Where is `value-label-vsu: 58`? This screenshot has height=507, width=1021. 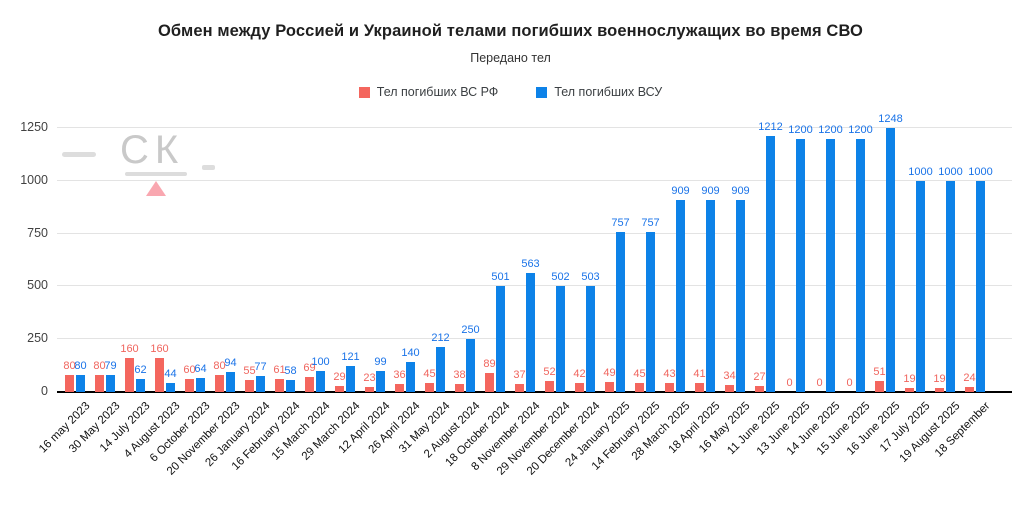
value-label-vsu: 58 is located at coordinates (290, 370).